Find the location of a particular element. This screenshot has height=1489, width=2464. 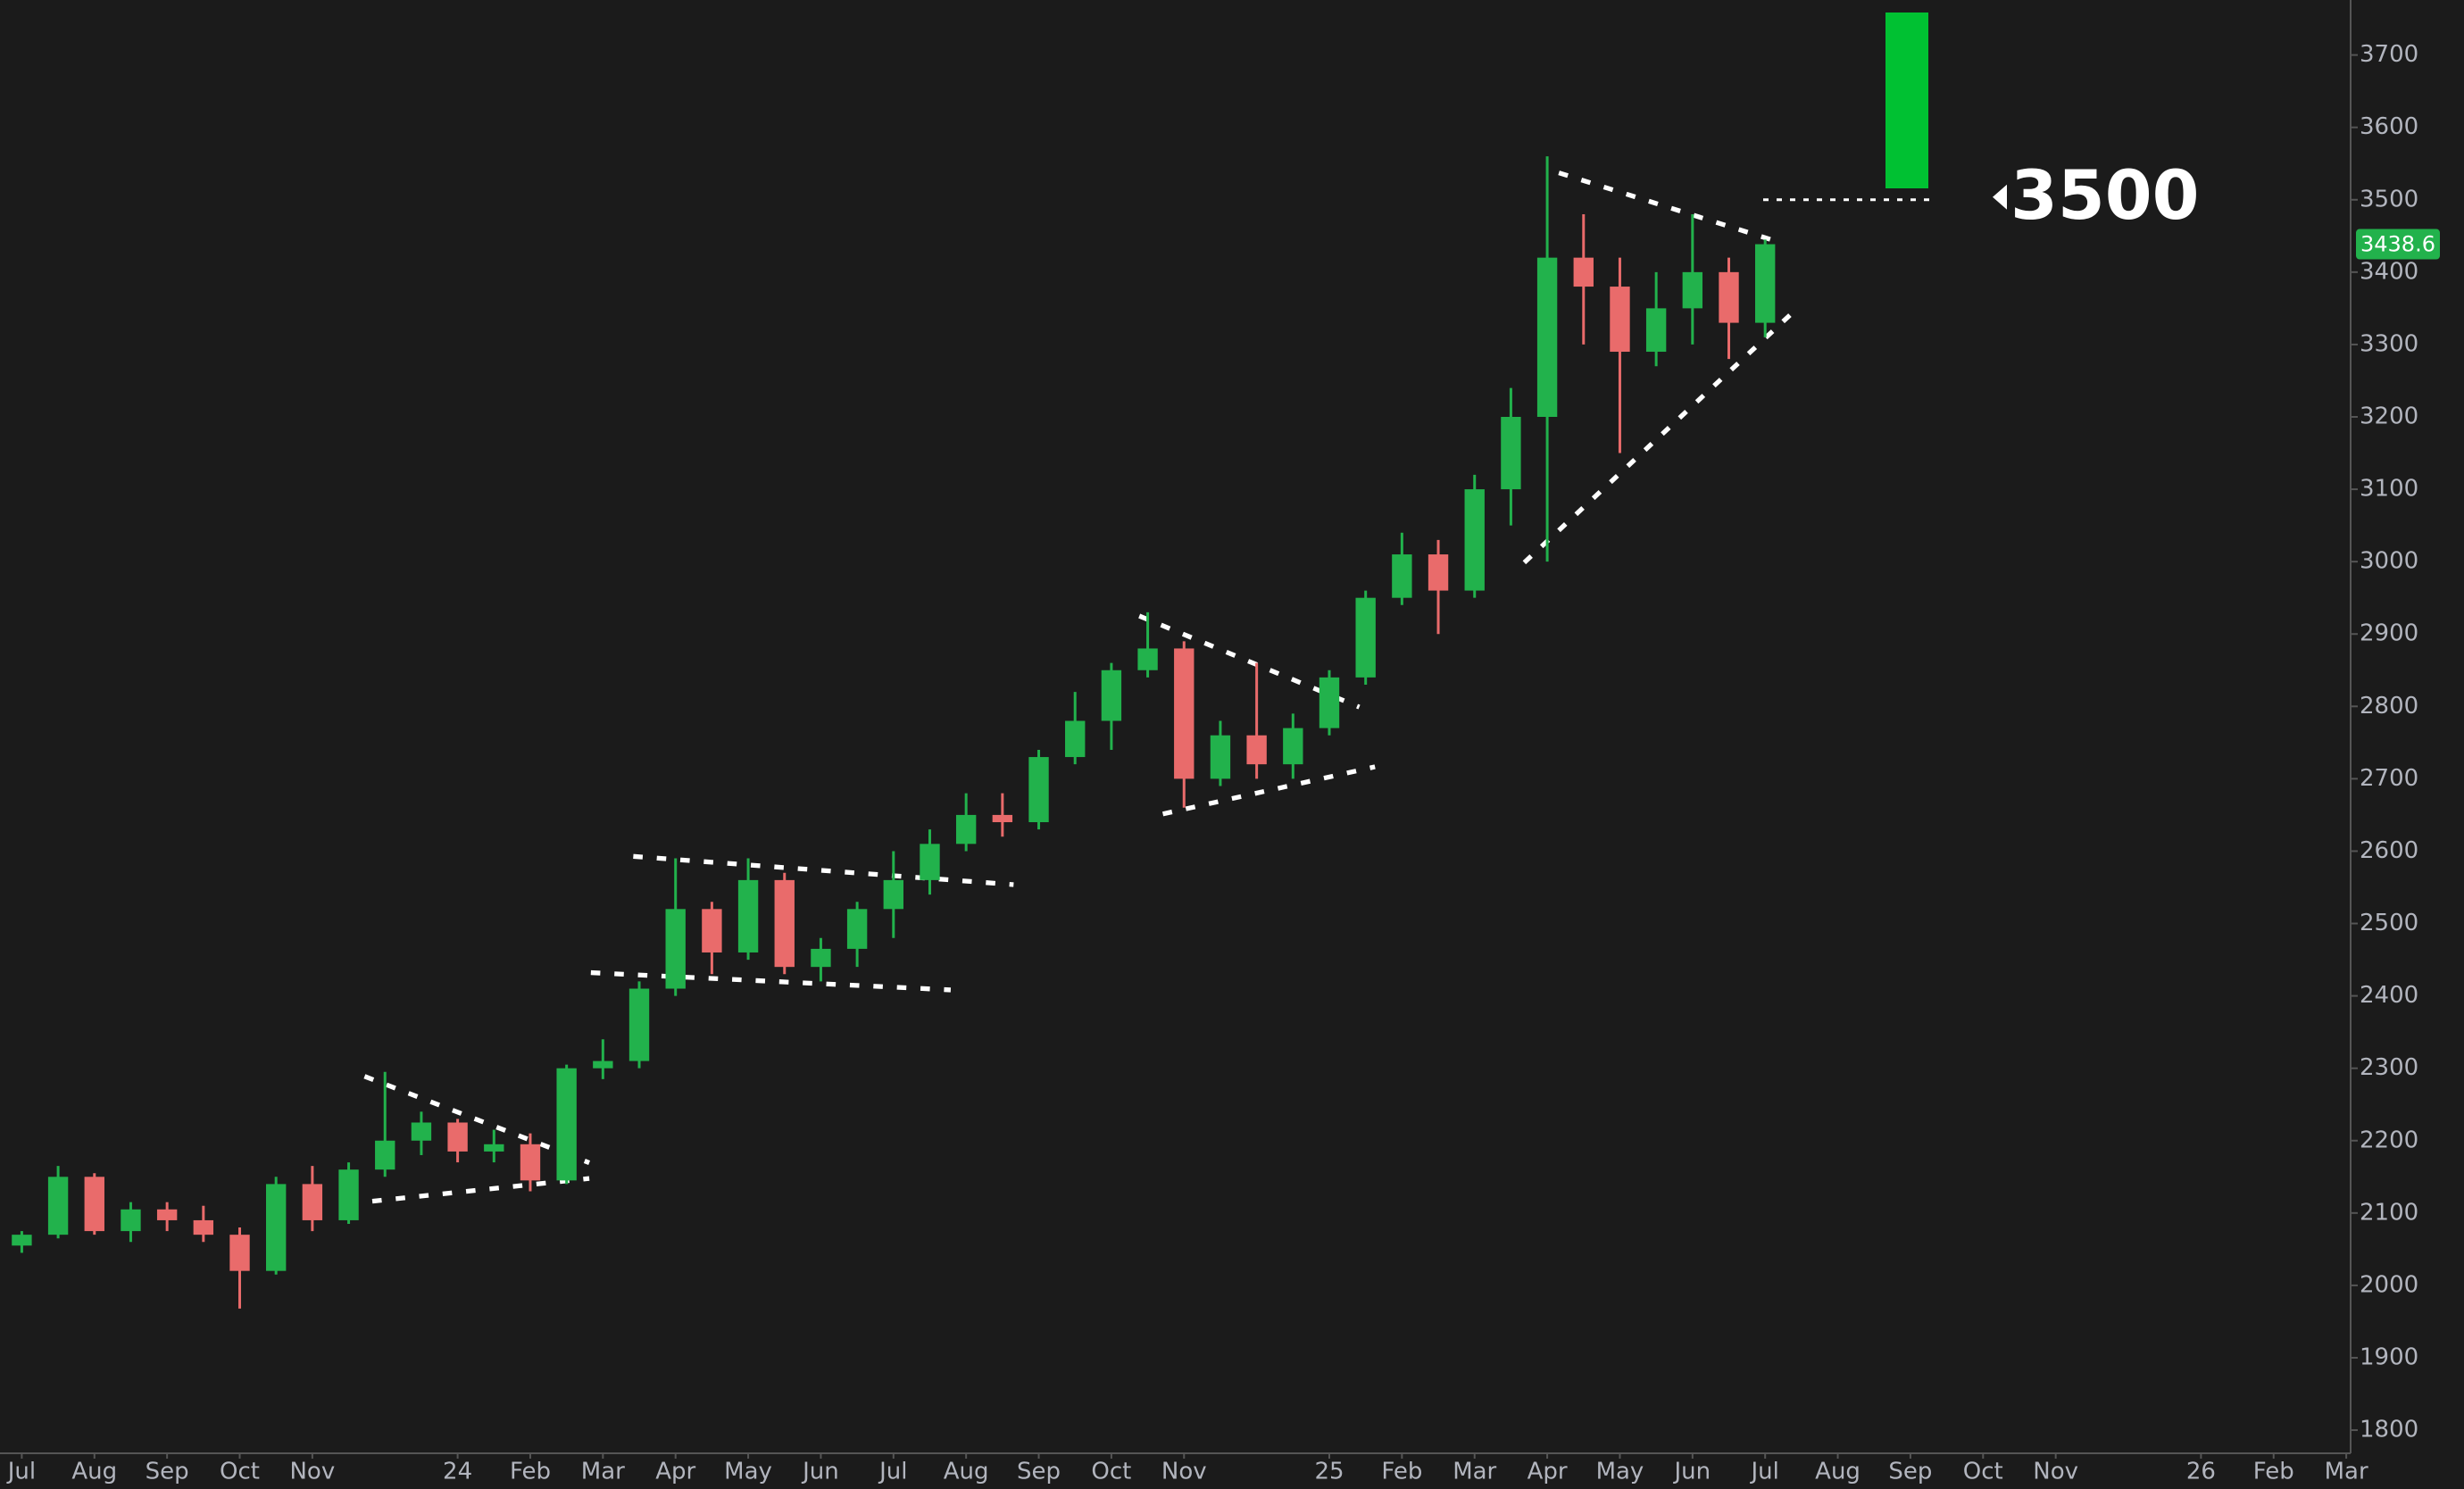

y-tick-label: 2600 is located at coordinates (2389, 851).